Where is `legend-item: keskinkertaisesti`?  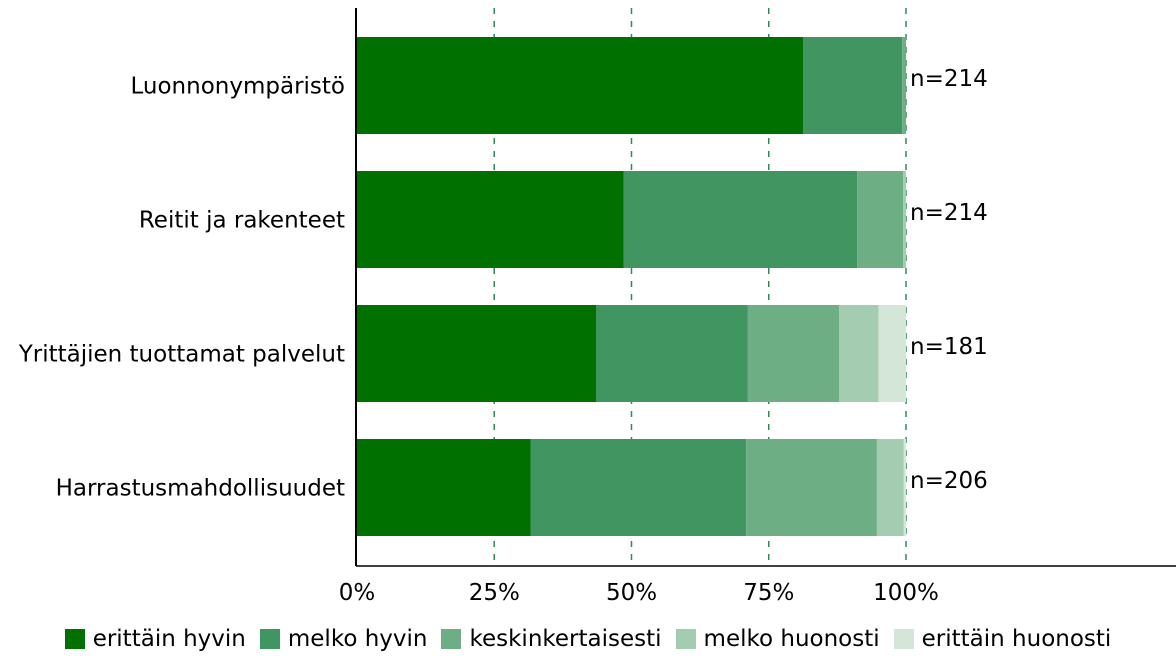
legend-item: keskinkertaisesti is located at coordinates (551, 639).